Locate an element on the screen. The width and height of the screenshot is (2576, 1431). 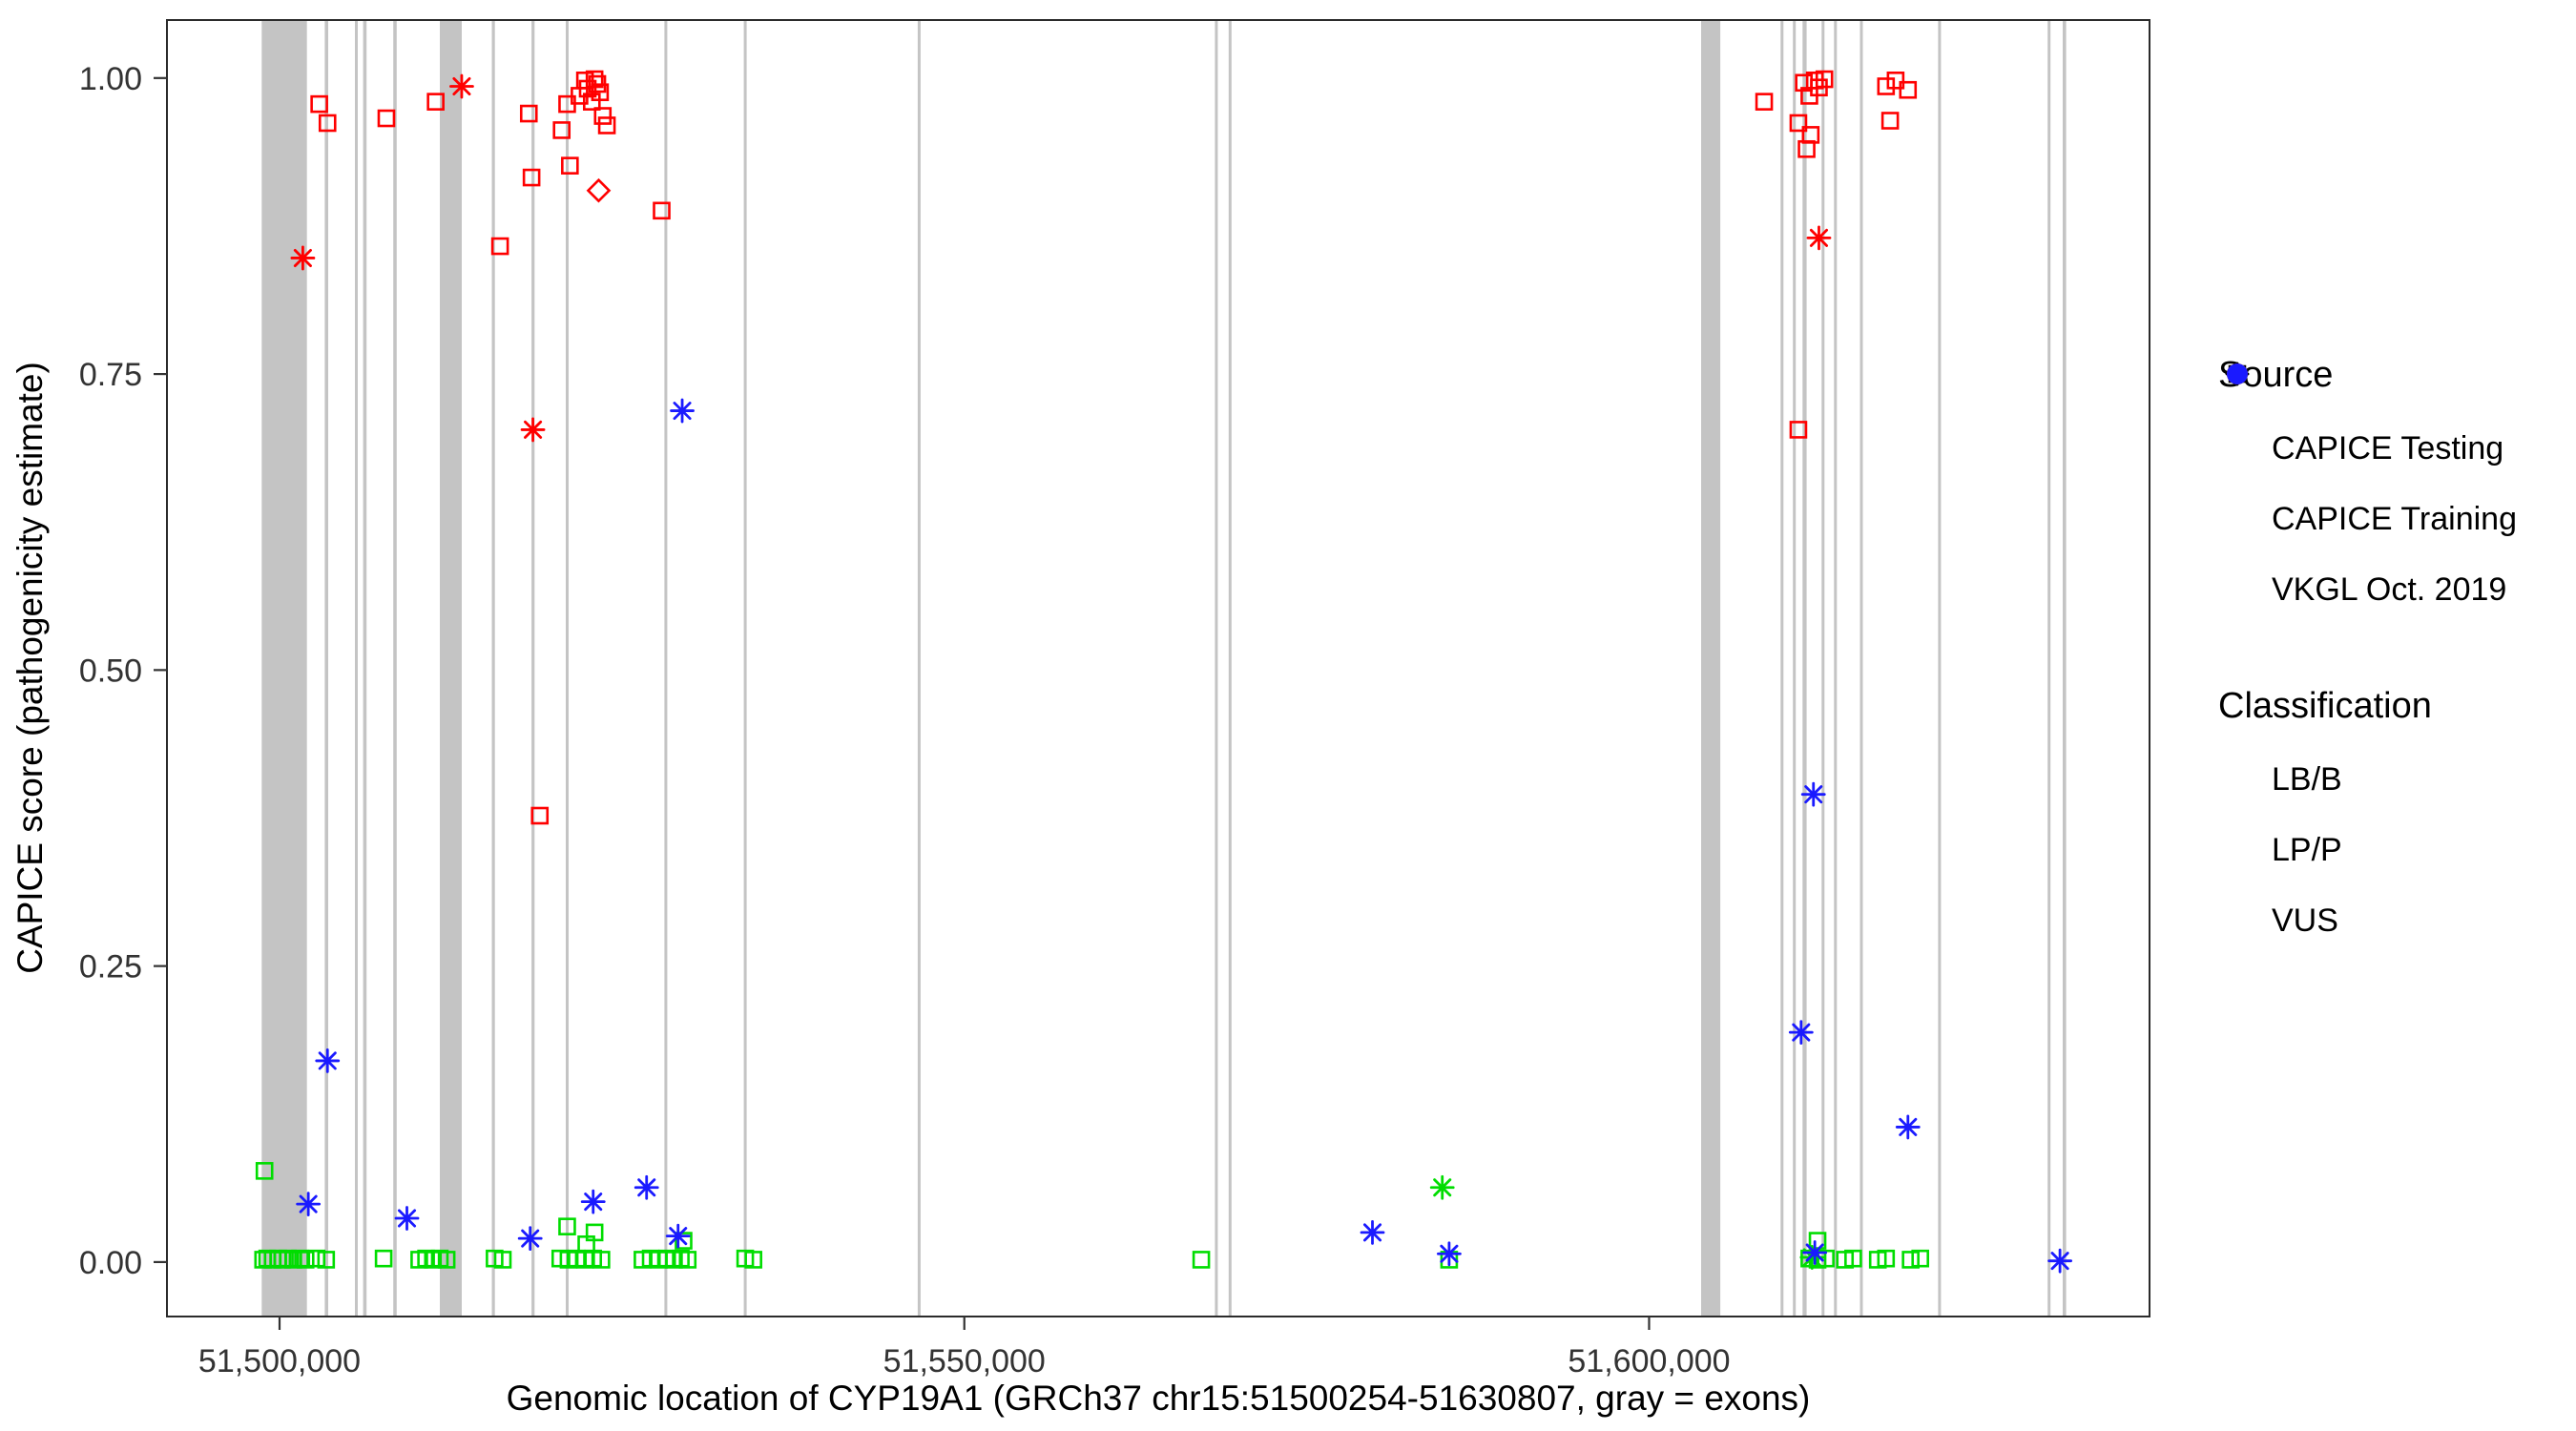
y-tick-label: 0.25 is located at coordinates (110, 967).